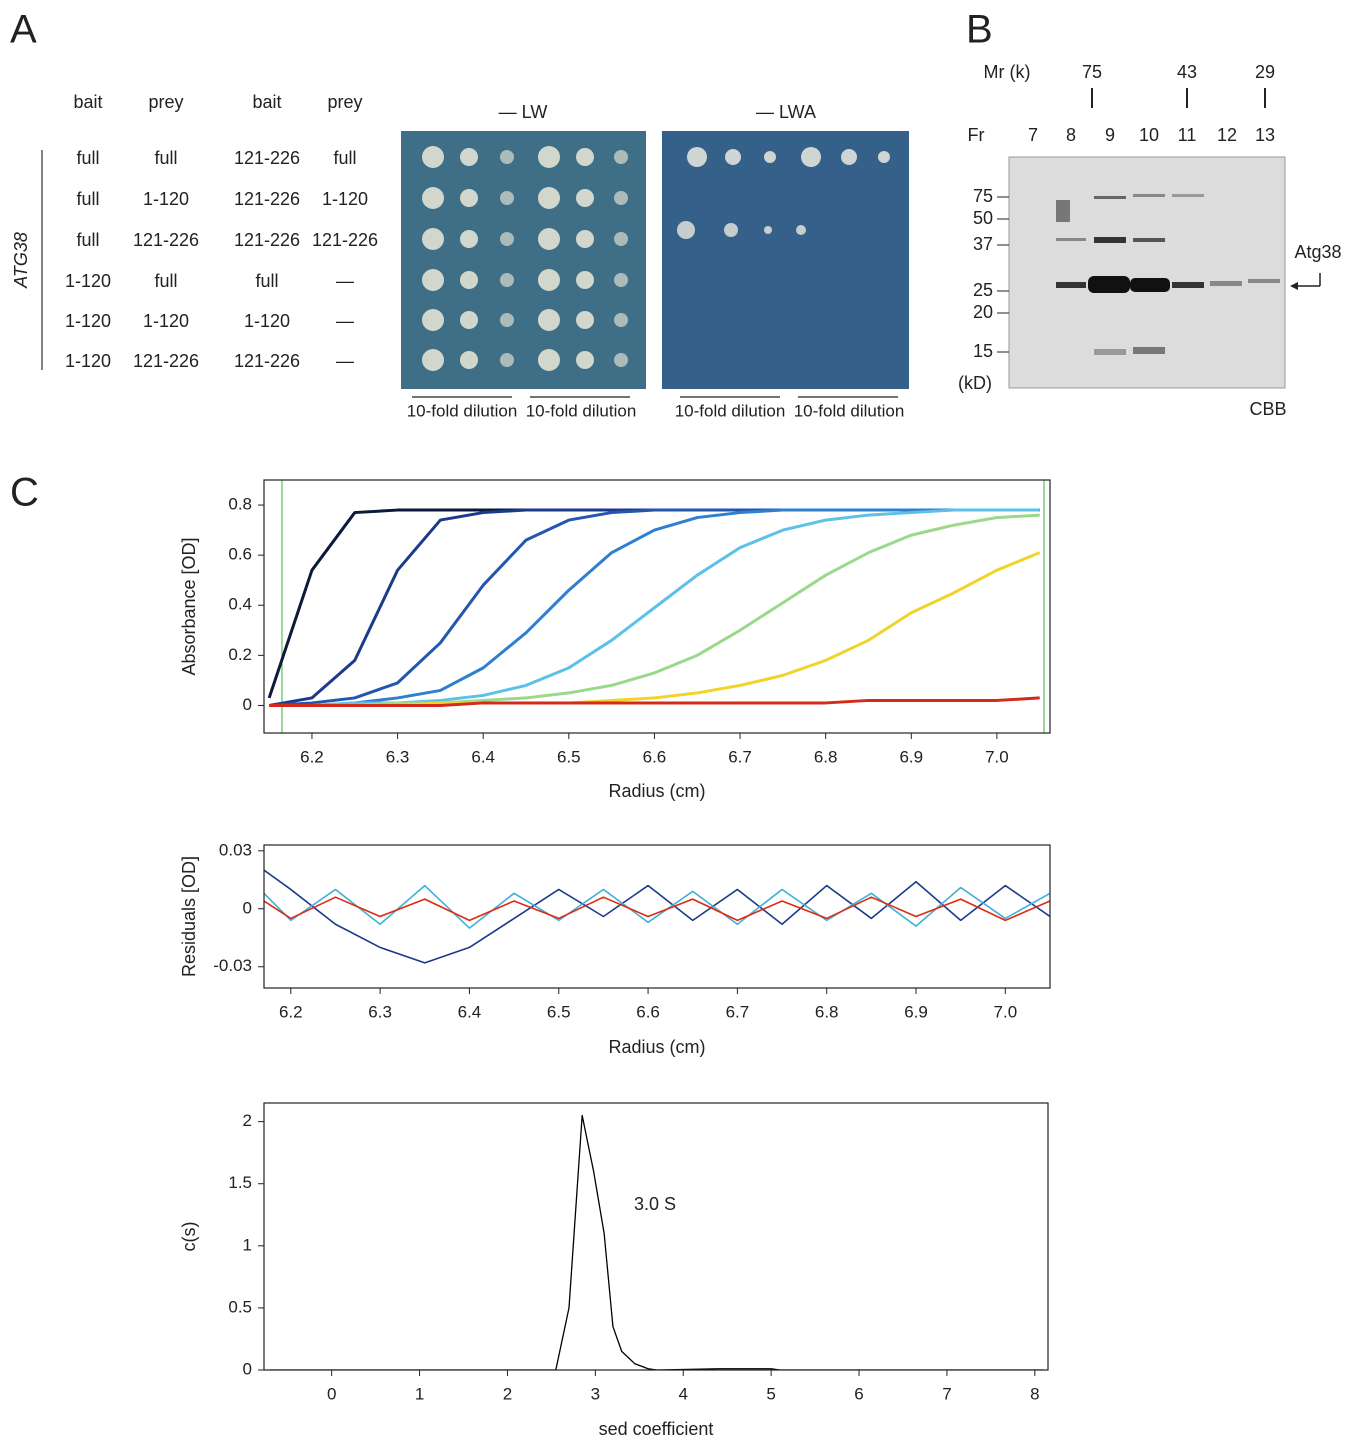  I want to click on fraction: 8, so click(1071, 135).